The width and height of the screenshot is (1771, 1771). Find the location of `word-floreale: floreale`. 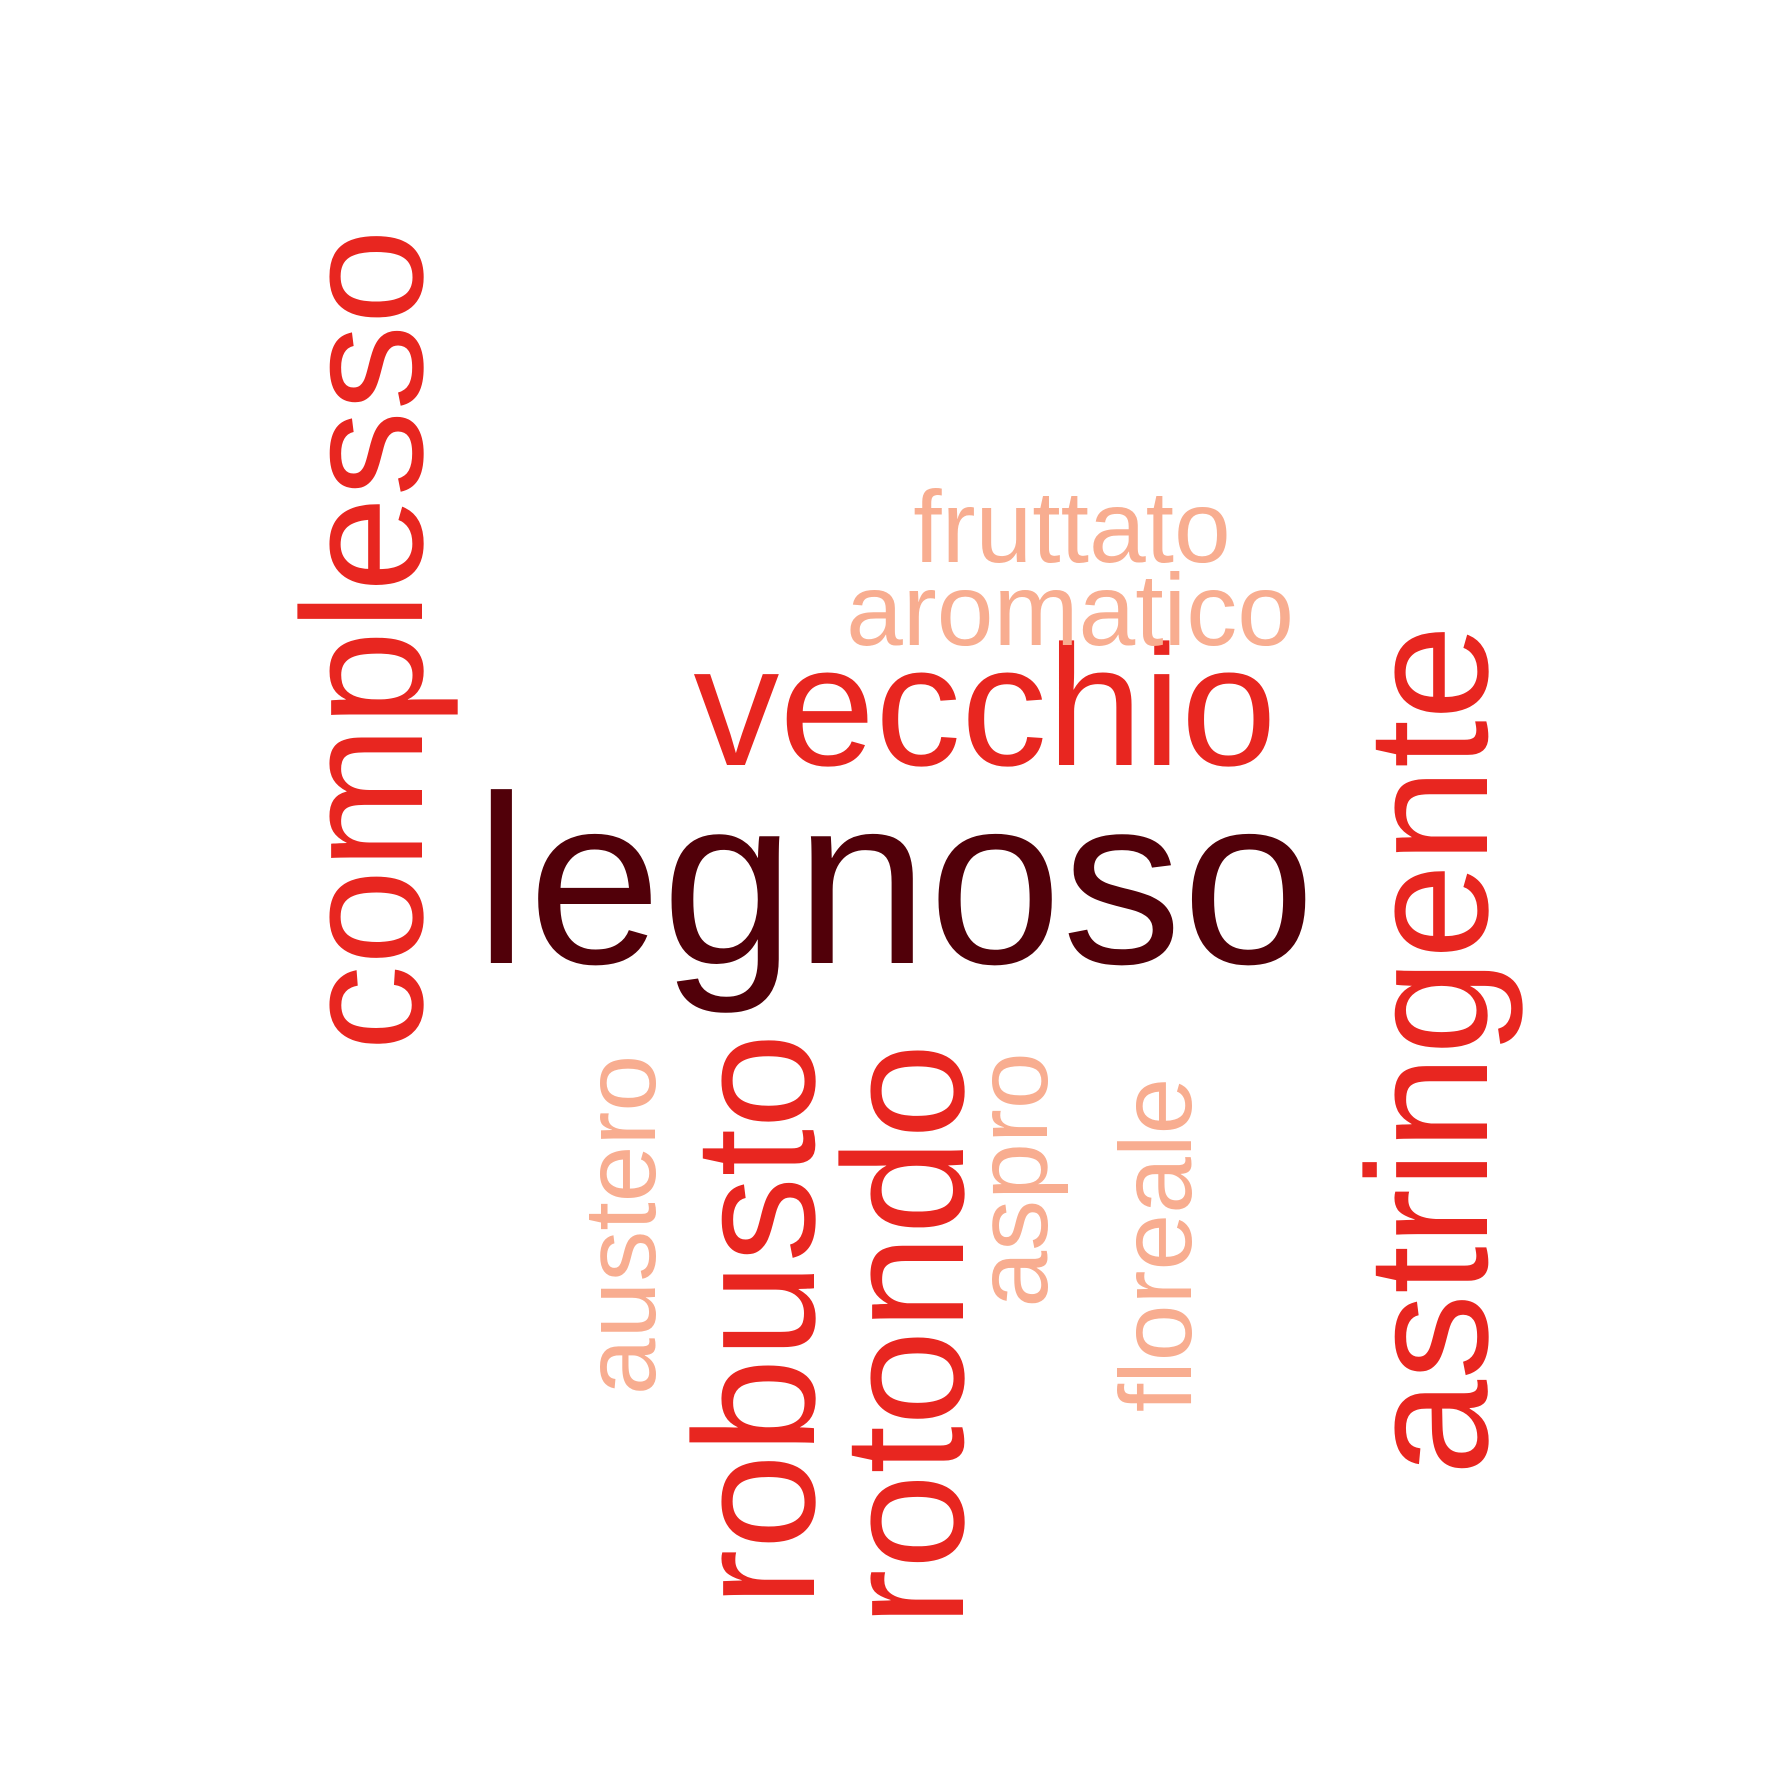

word-floreale: floreale is located at coordinates (1156, 1245).